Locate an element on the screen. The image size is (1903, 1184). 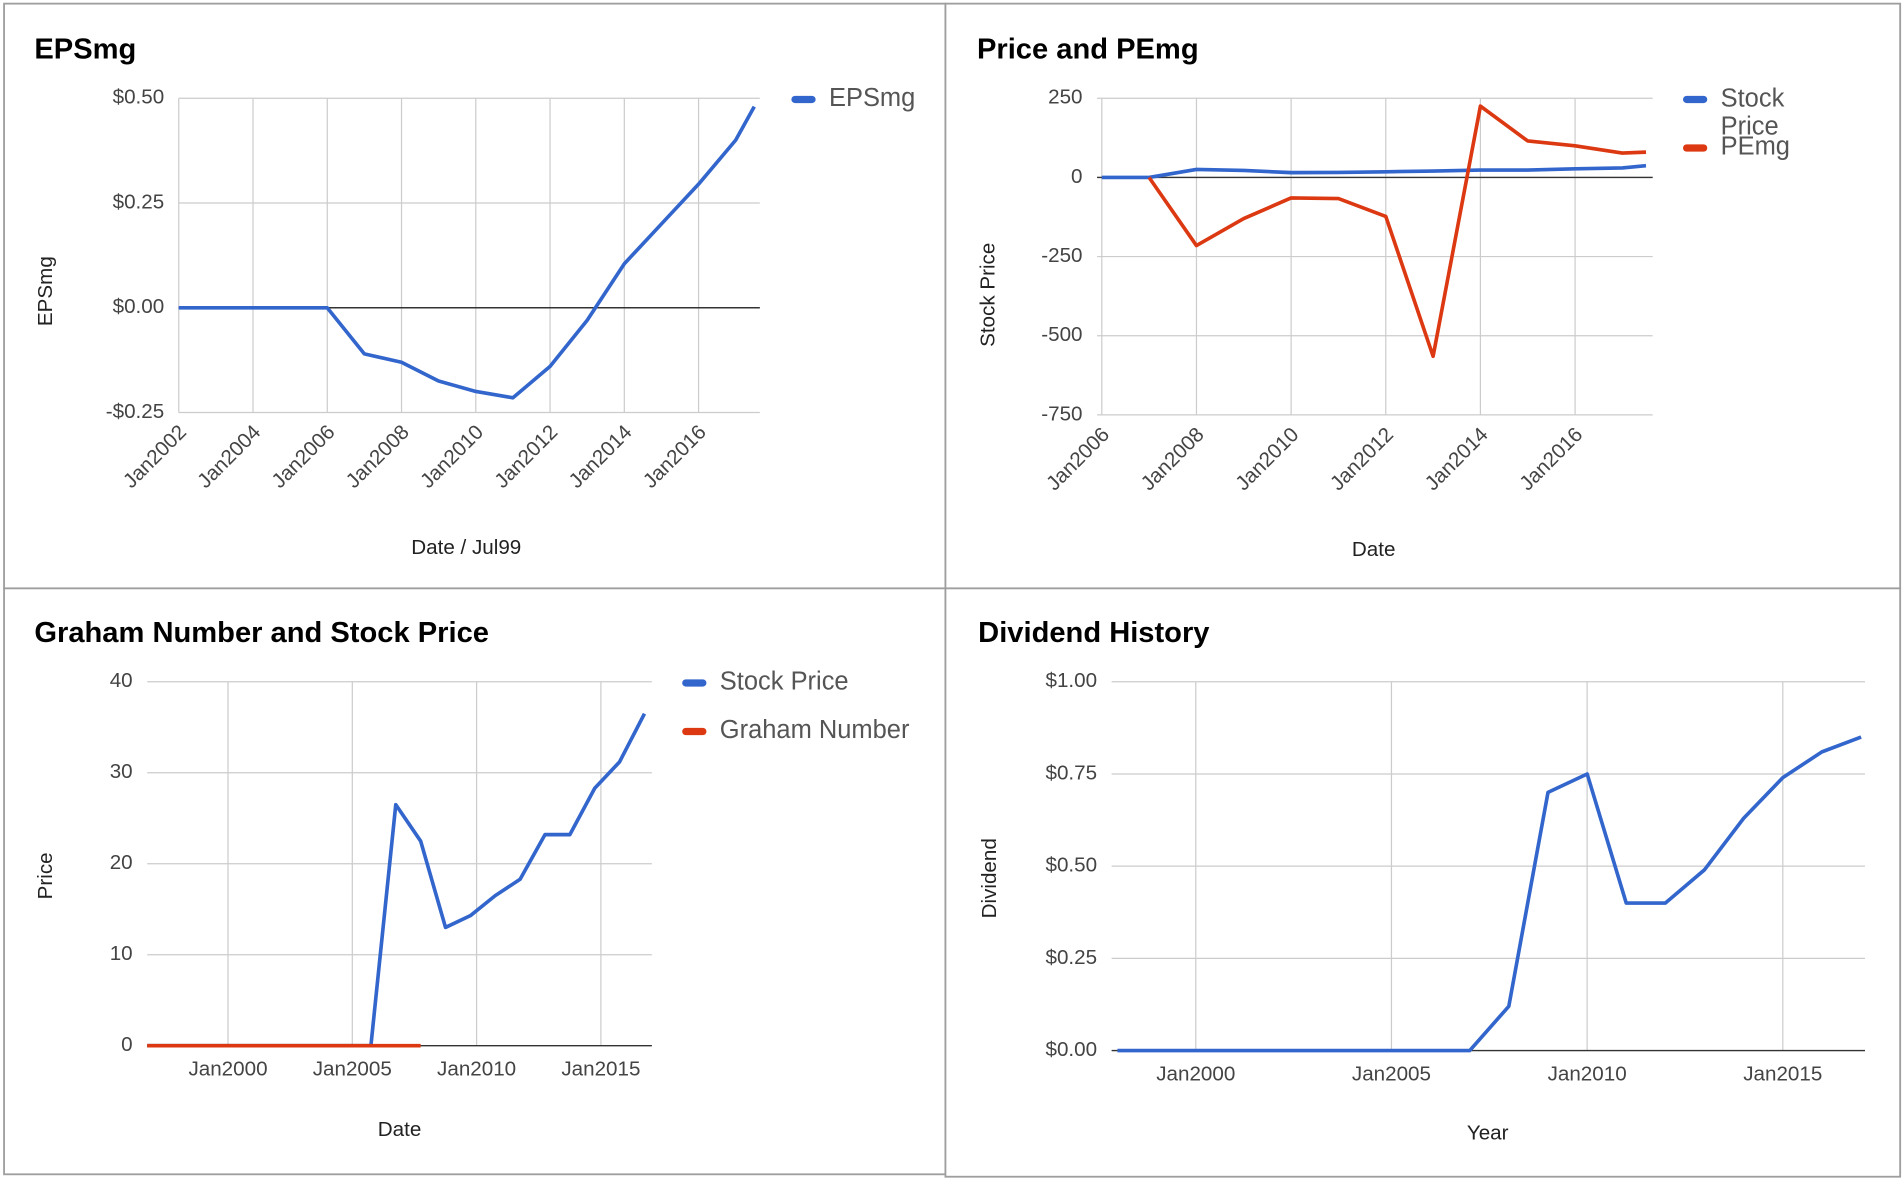
x-axis-title: Year is located at coordinates (1488, 1133).